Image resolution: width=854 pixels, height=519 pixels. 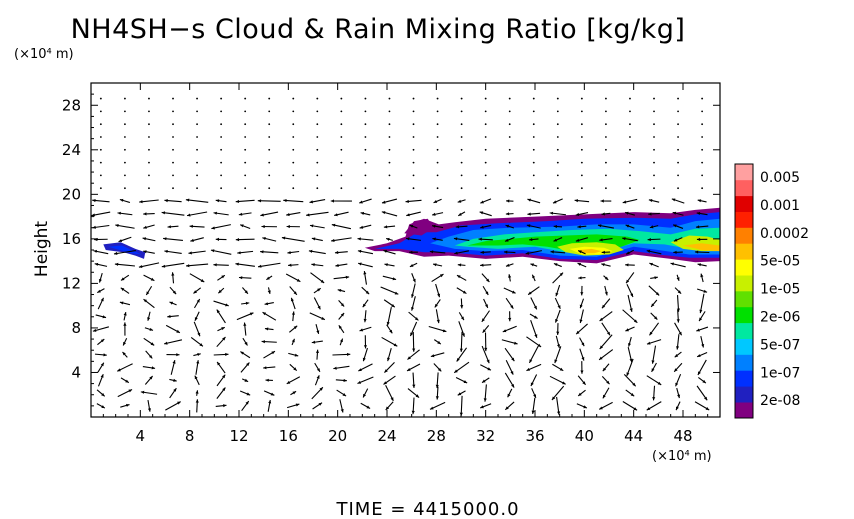 I want to click on colorbar-label: 0.0002, so click(x=784, y=234).